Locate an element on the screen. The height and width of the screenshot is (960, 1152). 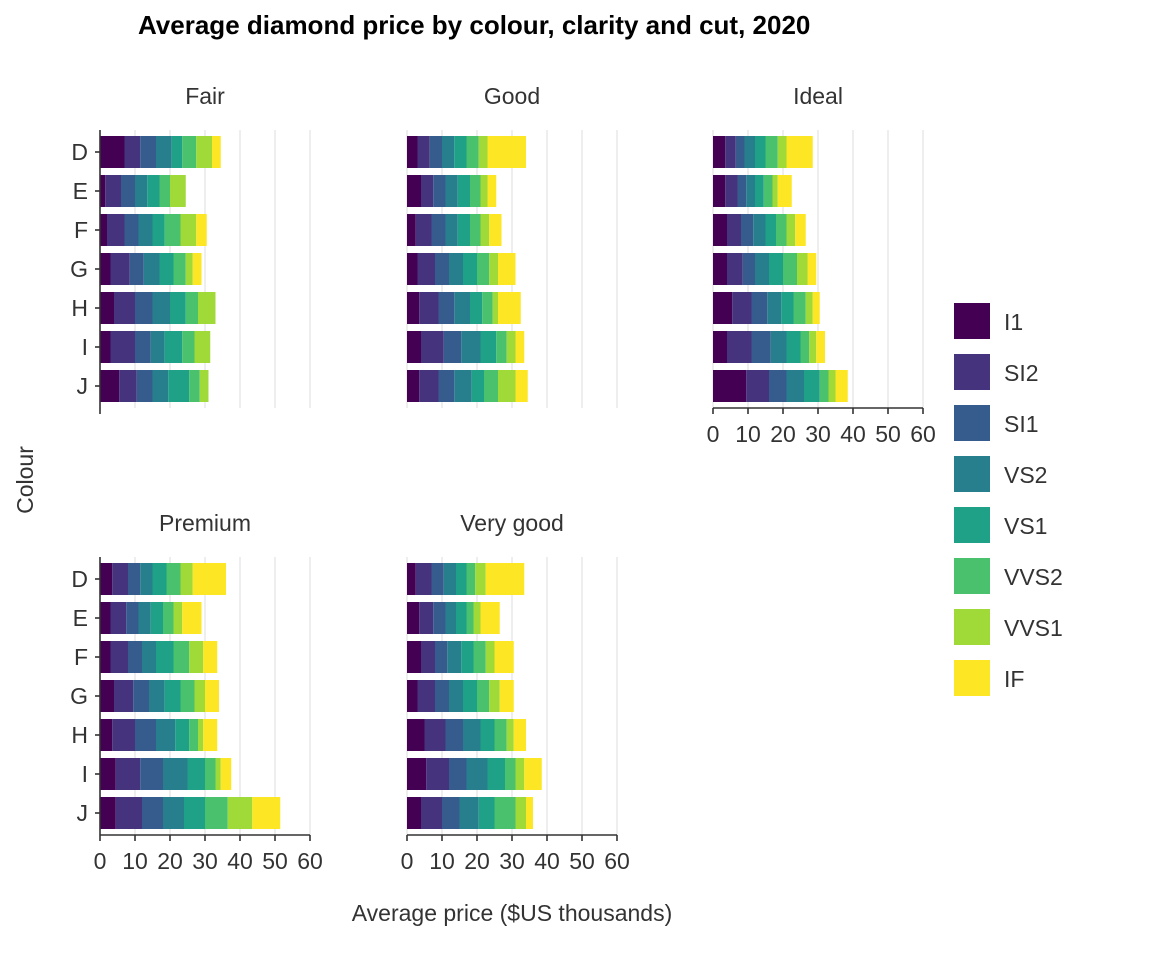
bar-segment-ideal-H-vvs2 is located at coordinates (799, 308).